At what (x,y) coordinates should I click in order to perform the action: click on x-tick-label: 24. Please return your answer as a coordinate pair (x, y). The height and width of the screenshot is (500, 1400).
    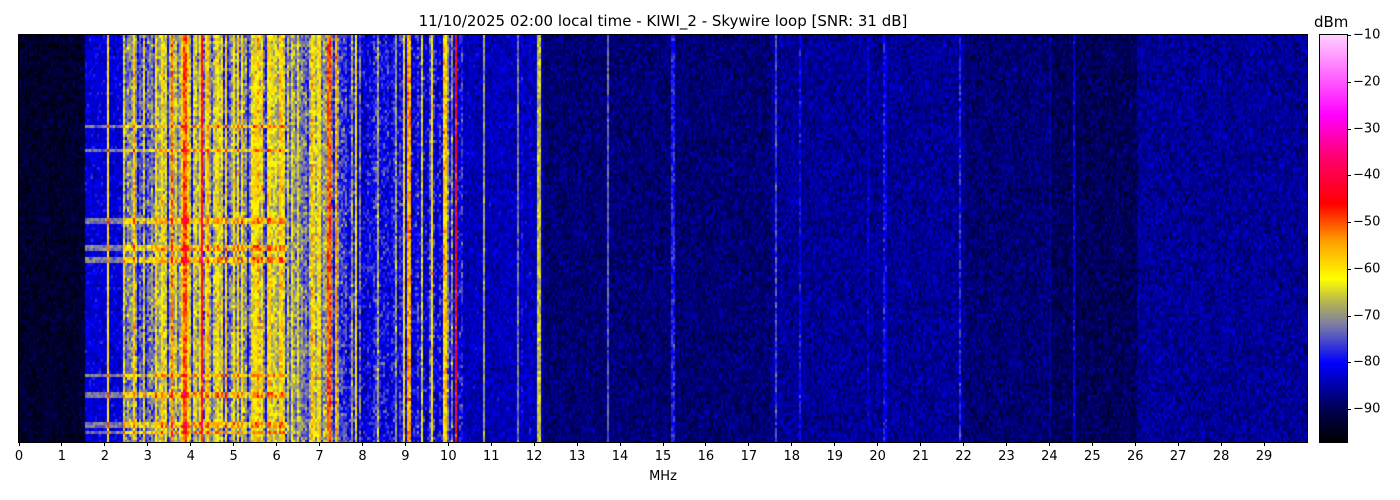
    Looking at the image, I should click on (1049, 456).